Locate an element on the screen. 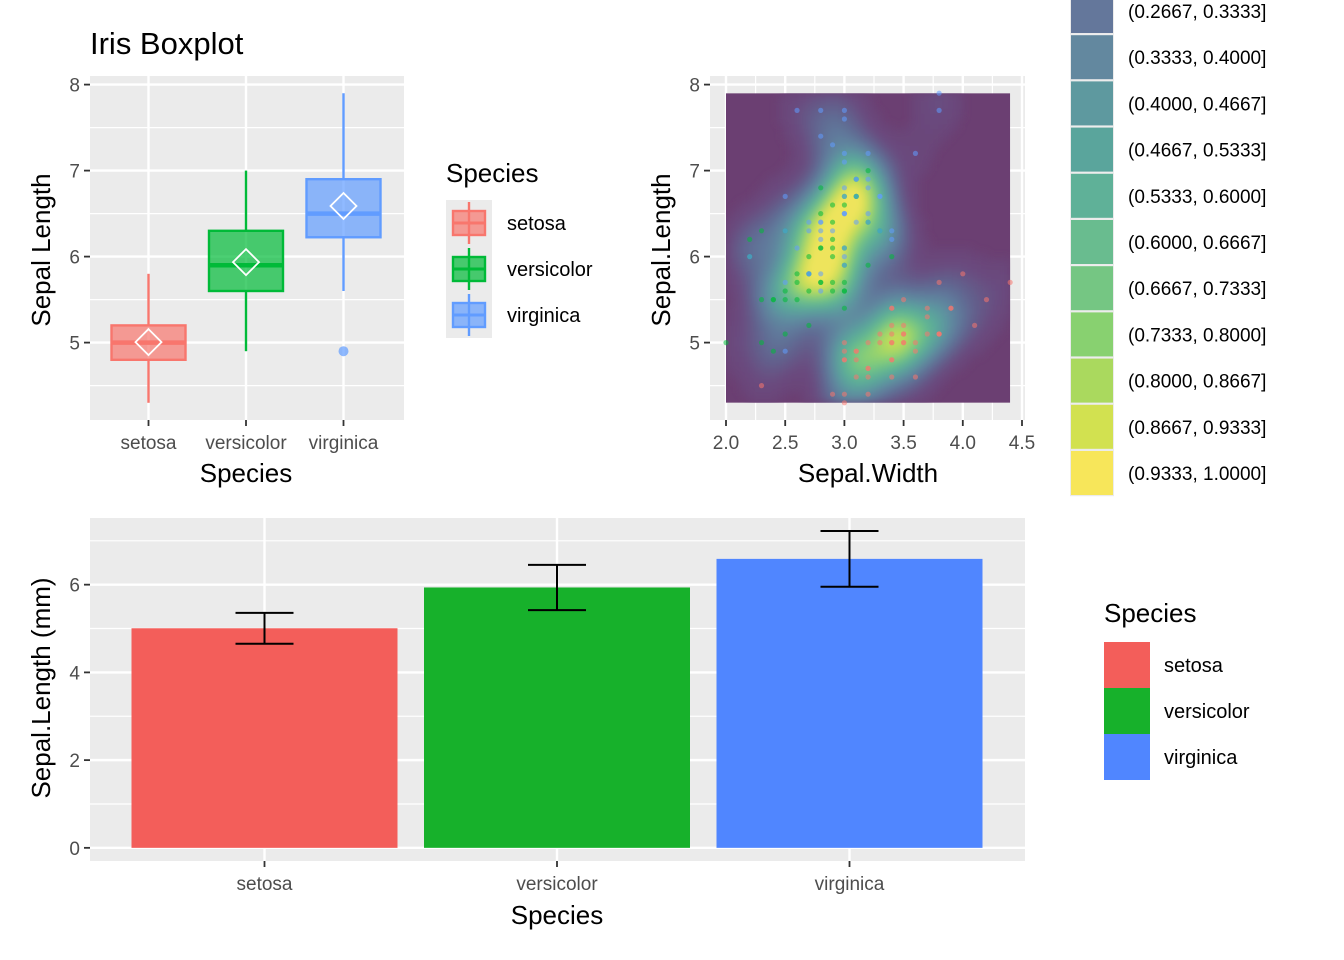  color-bin-label: (0.4667, 0.5333] is located at coordinates (1197, 151).